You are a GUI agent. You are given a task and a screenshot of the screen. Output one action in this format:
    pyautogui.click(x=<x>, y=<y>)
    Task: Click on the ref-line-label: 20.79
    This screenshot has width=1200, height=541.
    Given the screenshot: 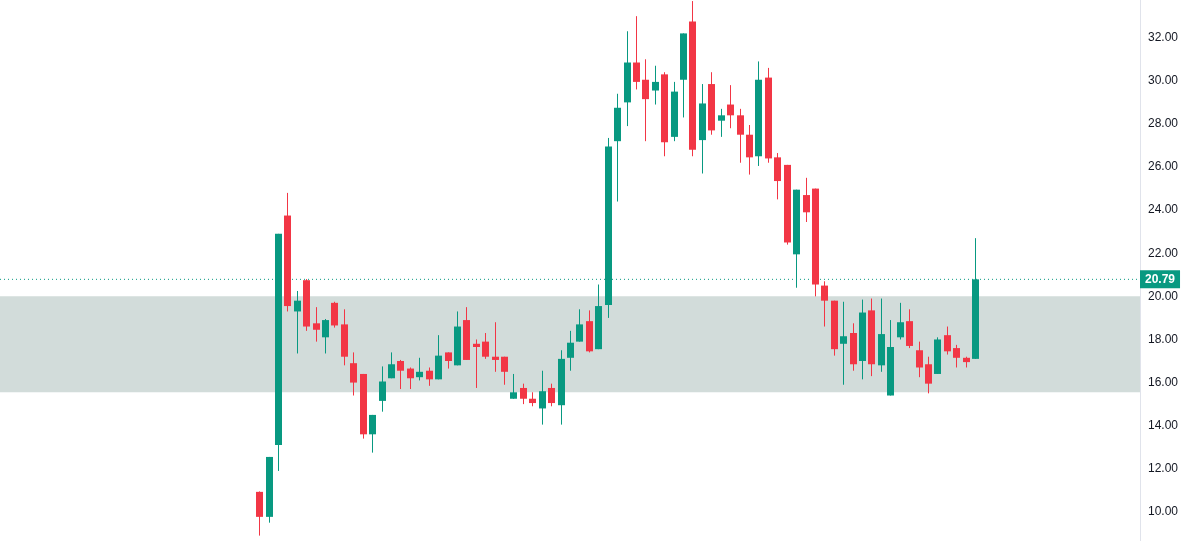 What is the action you would take?
    pyautogui.click(x=1160, y=278)
    